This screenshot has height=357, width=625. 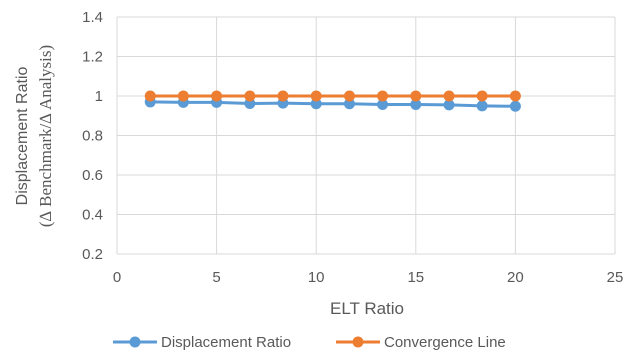 I want to click on y-axis: 0.2 0.4 0.6 0.8 1 1.2 1.4, so click(x=92, y=136).